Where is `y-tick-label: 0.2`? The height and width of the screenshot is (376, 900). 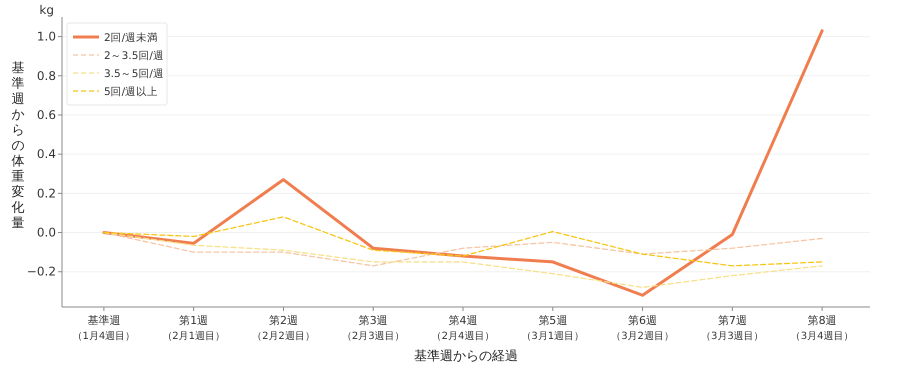
y-tick-label: 0.2 is located at coordinates (46, 193).